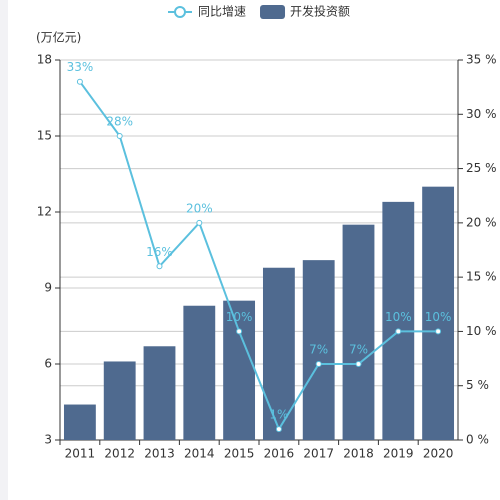 This screenshot has height=500, width=500. I want to click on data-label: 16%, so click(159, 252).